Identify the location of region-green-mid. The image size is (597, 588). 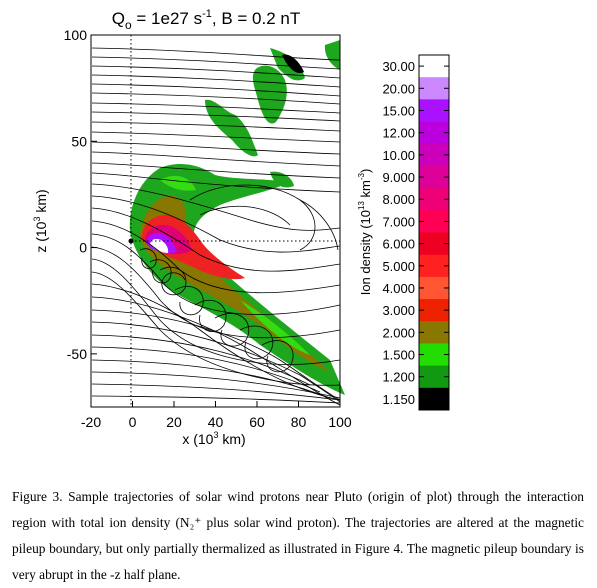
(282, 179).